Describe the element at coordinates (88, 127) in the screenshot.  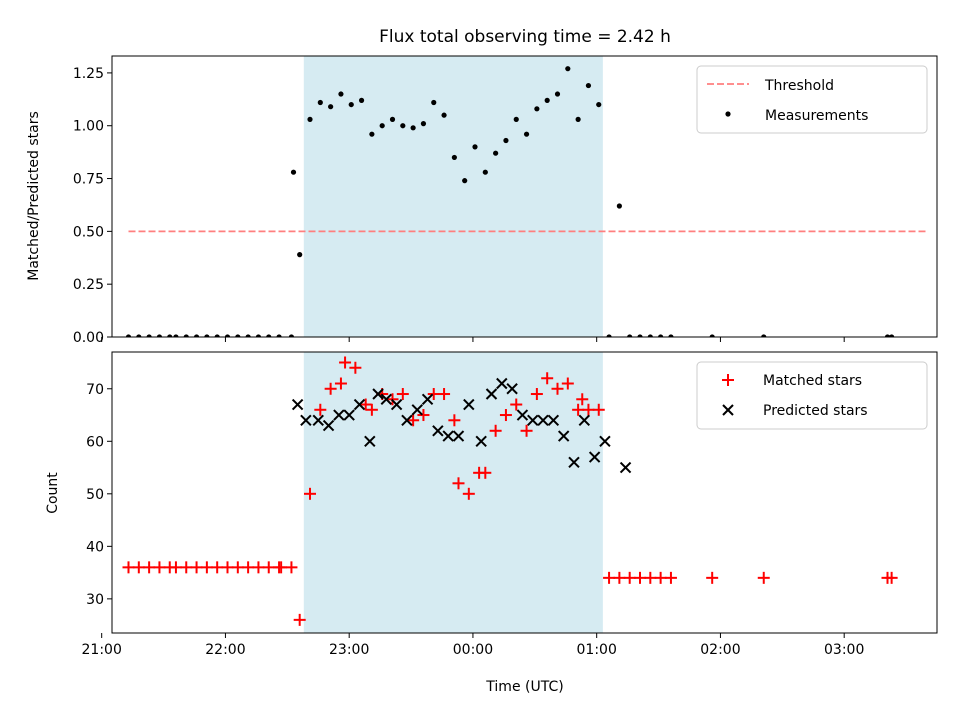
I see `y-tick-label: 1.00` at that location.